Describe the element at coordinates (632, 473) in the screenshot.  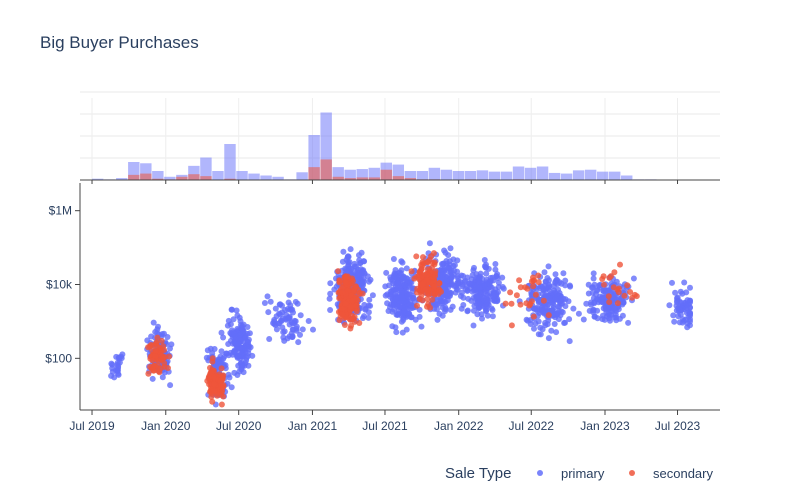
I see `legend-marker-secondary` at that location.